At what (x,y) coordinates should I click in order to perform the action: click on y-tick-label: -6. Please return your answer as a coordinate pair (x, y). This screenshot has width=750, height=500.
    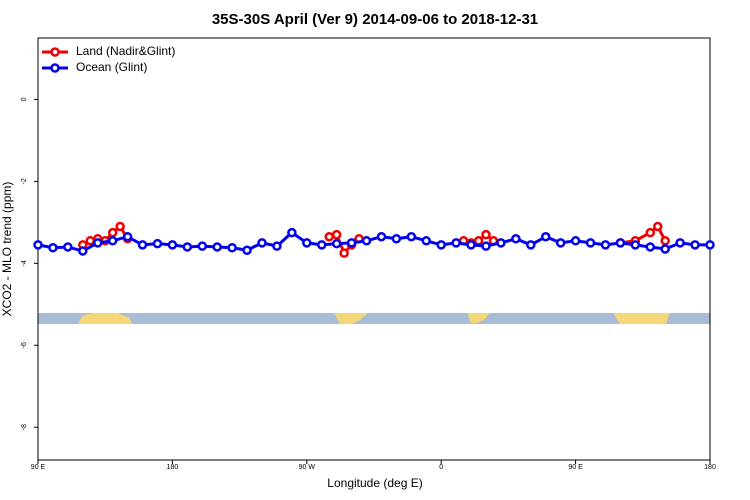
    Looking at the image, I should click on (24, 345).